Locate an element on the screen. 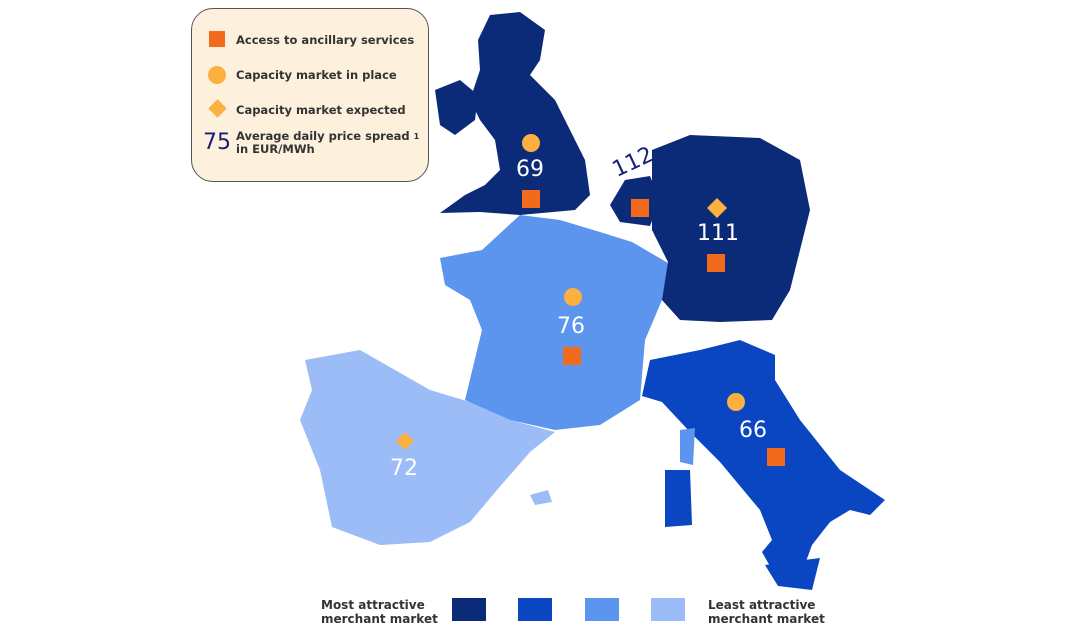 This screenshot has height=643, width=1080. spread-france: 76 is located at coordinates (571, 326).